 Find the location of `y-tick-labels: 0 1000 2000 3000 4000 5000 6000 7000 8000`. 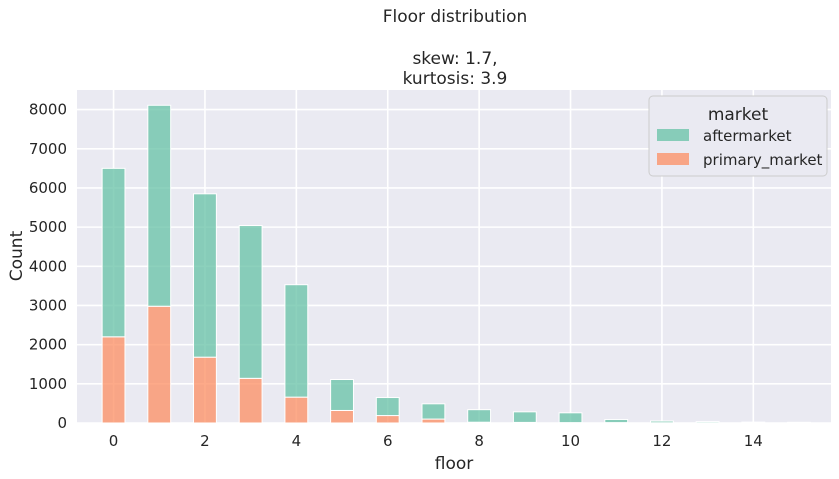

y-tick-labels: 0 1000 2000 3000 4000 5000 6000 7000 8000 is located at coordinates (48, 266).